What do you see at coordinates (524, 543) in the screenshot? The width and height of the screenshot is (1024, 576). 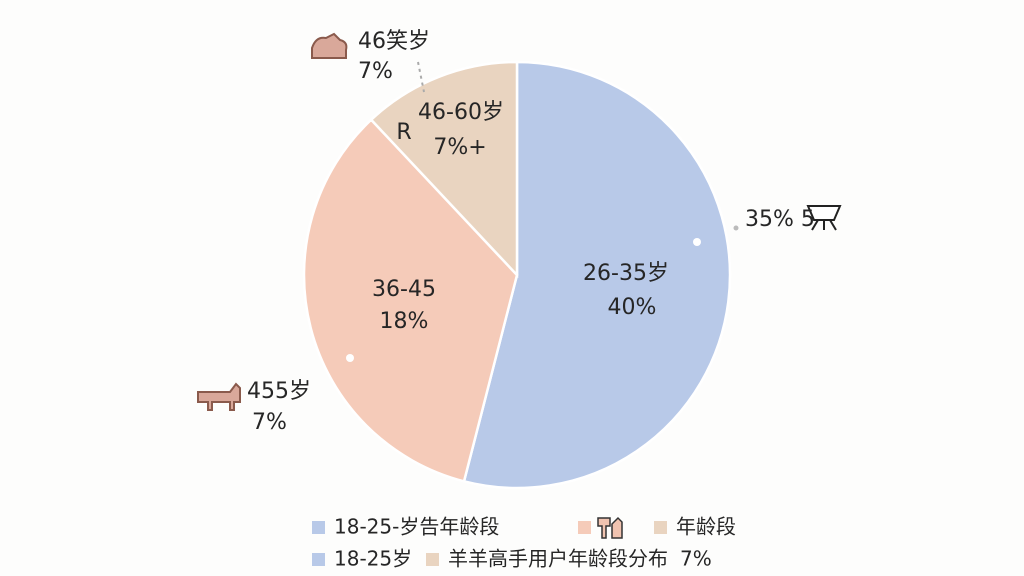 I see `legend: 18-25-岁告年龄段 年龄段 18-25岁 羊羊高手用户年龄段分布 7%` at bounding box center [524, 543].